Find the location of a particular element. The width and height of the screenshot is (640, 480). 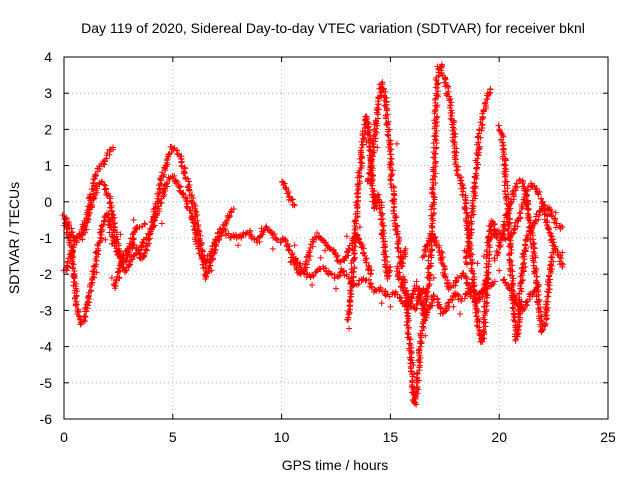

series-sat-m is located at coordinates (524, 256).